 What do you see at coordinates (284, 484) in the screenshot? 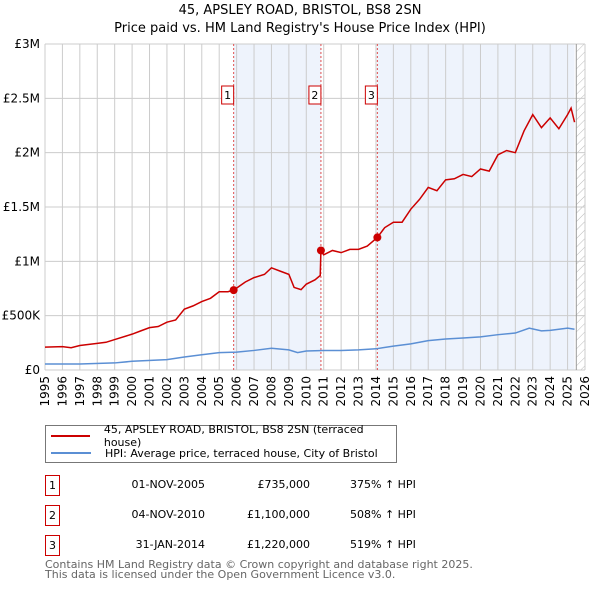
I see `transaction-price: £735,000` at bounding box center [284, 484].